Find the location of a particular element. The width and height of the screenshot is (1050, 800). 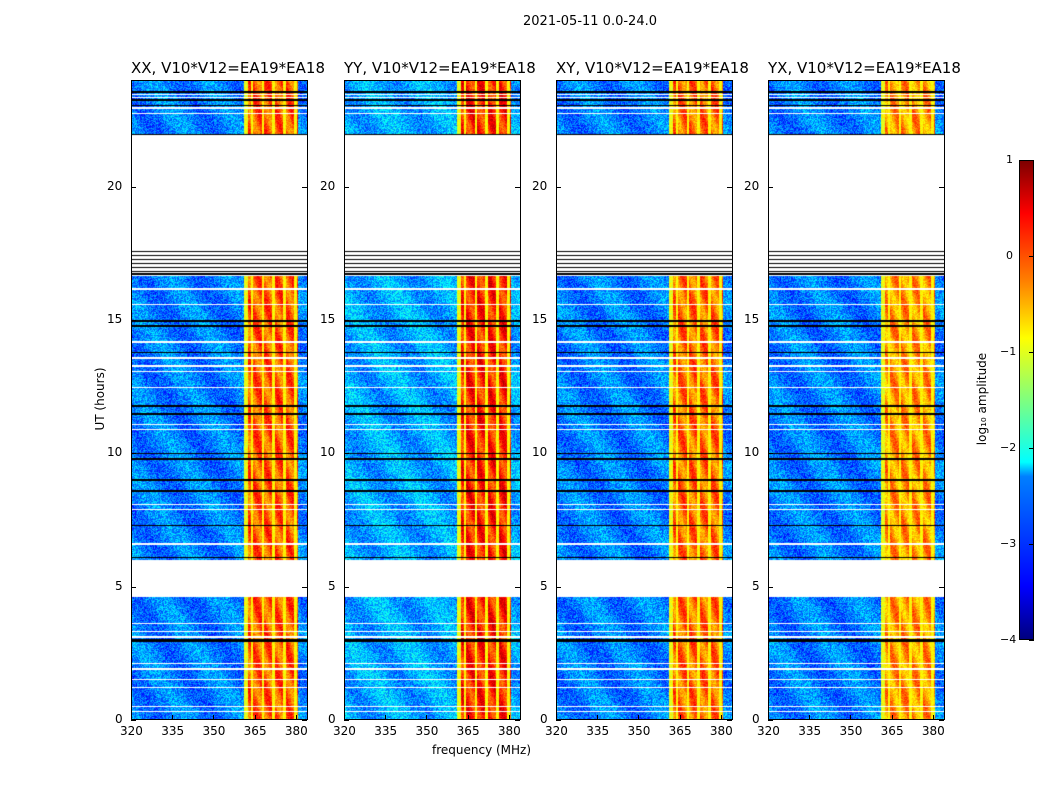

figure-title: 2021-05-11 0.0-24.0 is located at coordinates (590, 21).